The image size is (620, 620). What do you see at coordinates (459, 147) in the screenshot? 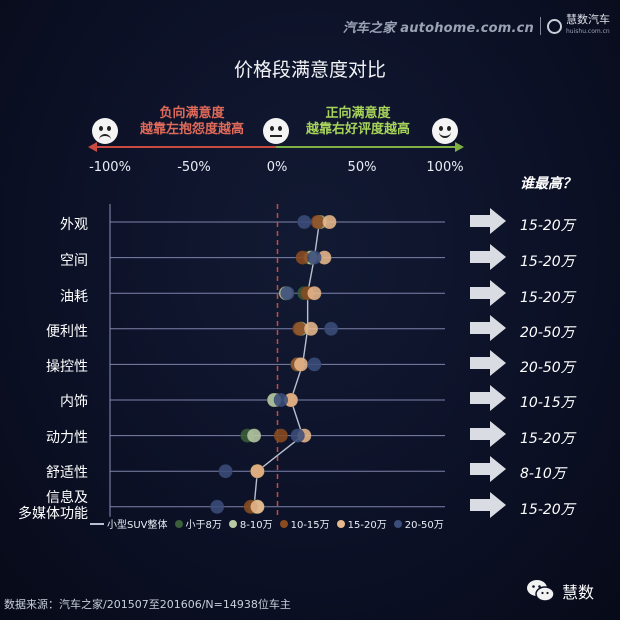
I see `right-arrowhead-icon` at bounding box center [459, 147].